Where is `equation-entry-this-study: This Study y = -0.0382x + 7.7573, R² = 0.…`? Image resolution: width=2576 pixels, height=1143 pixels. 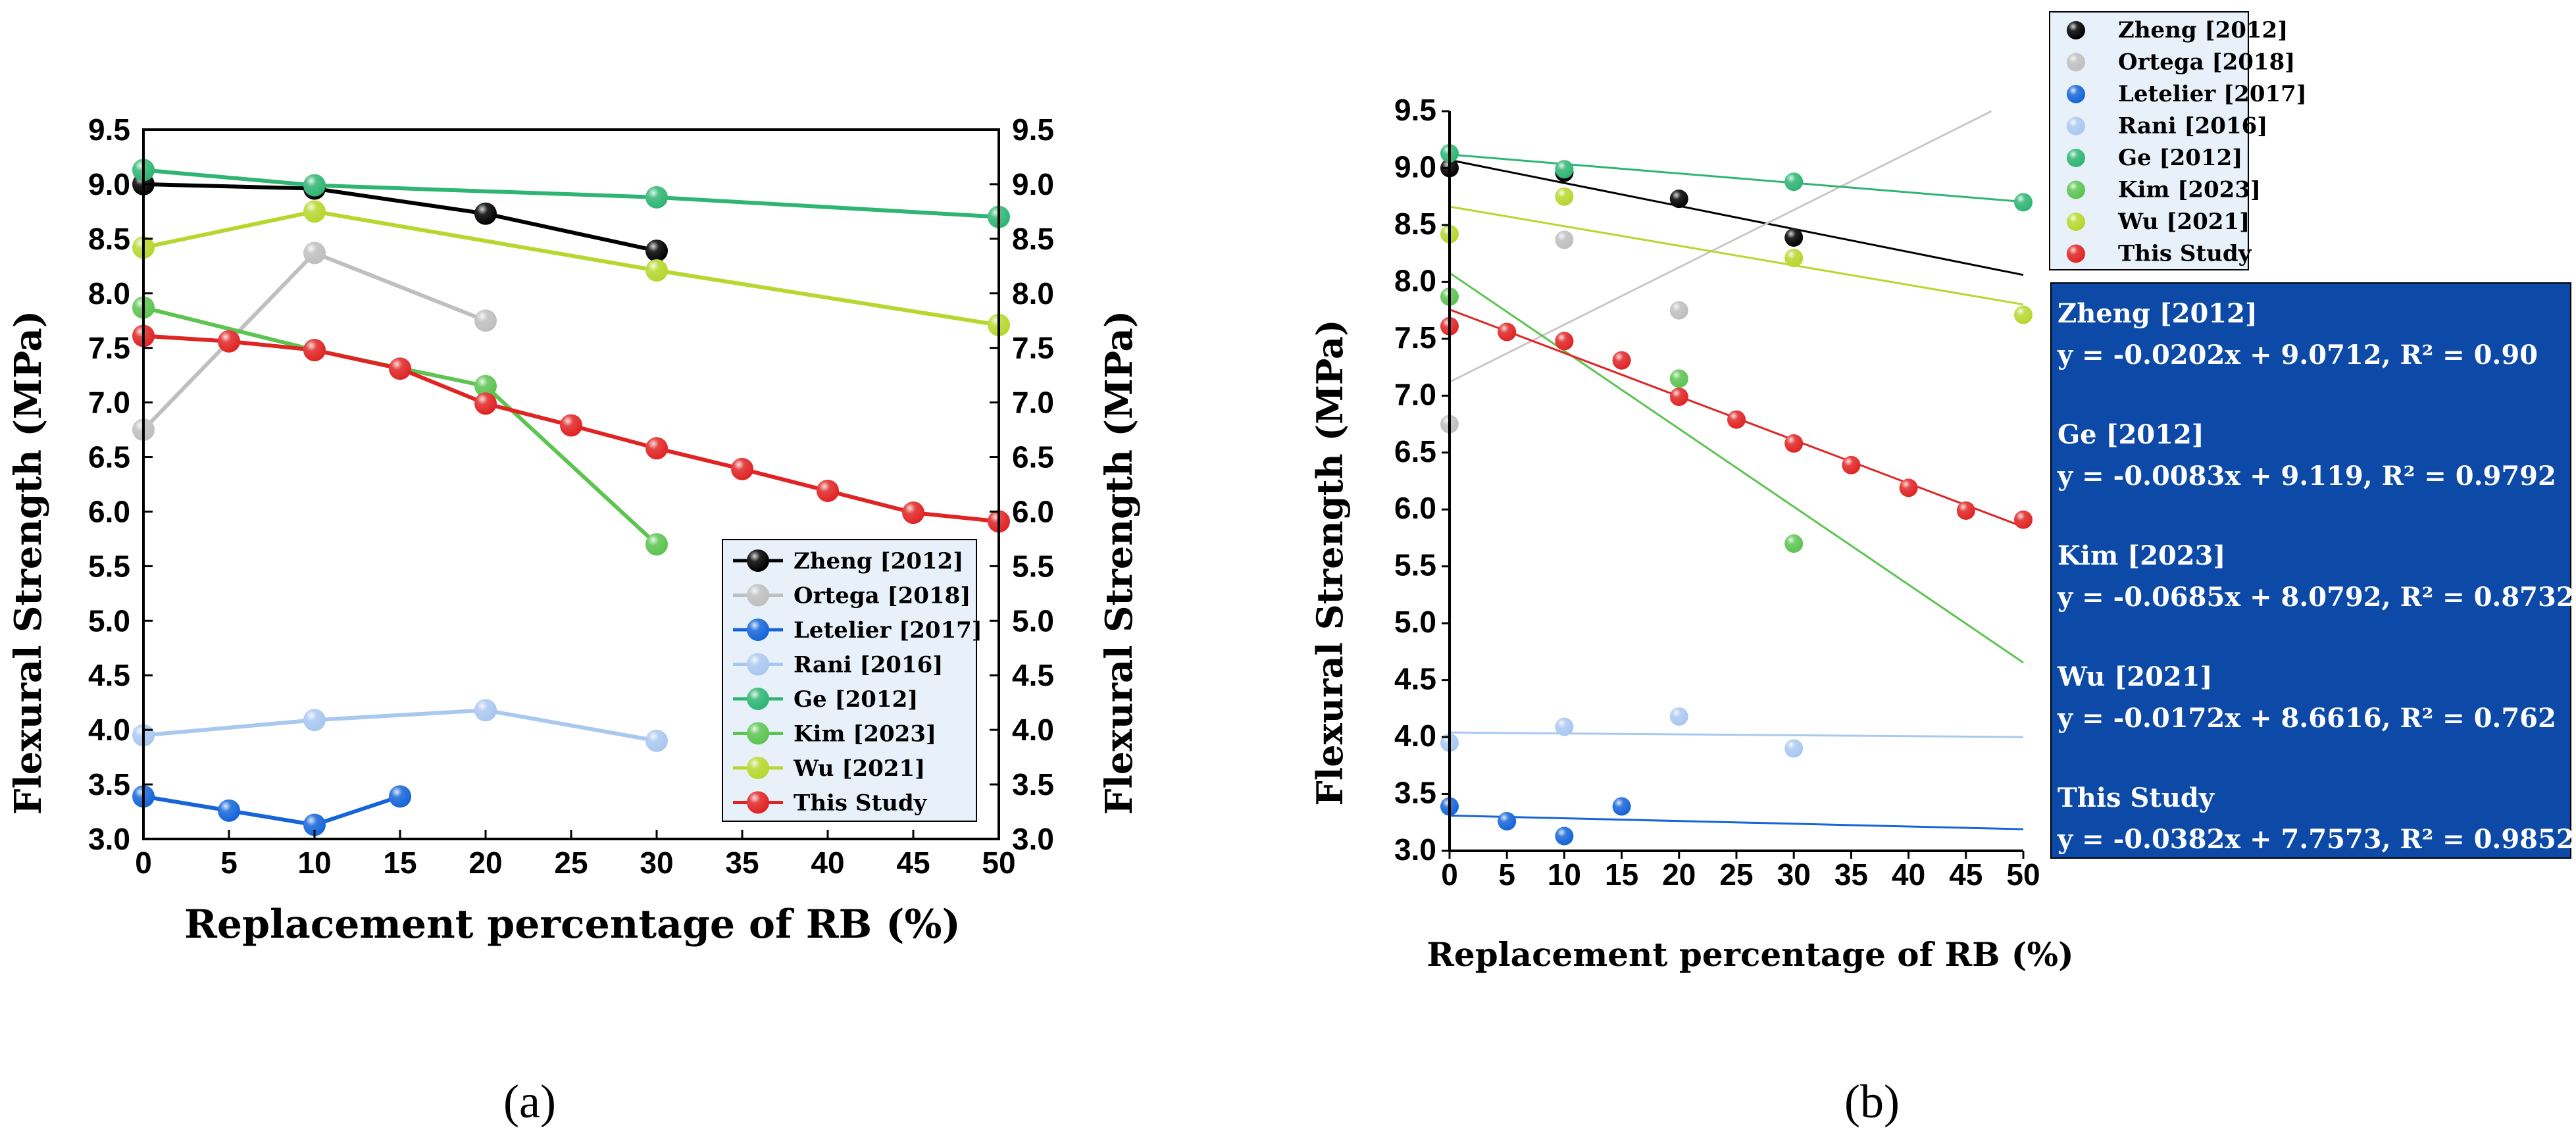
equation-entry-this-study: This Study y = -0.0382x + 7.7573, R² = 0.… is located at coordinates (2316, 818).